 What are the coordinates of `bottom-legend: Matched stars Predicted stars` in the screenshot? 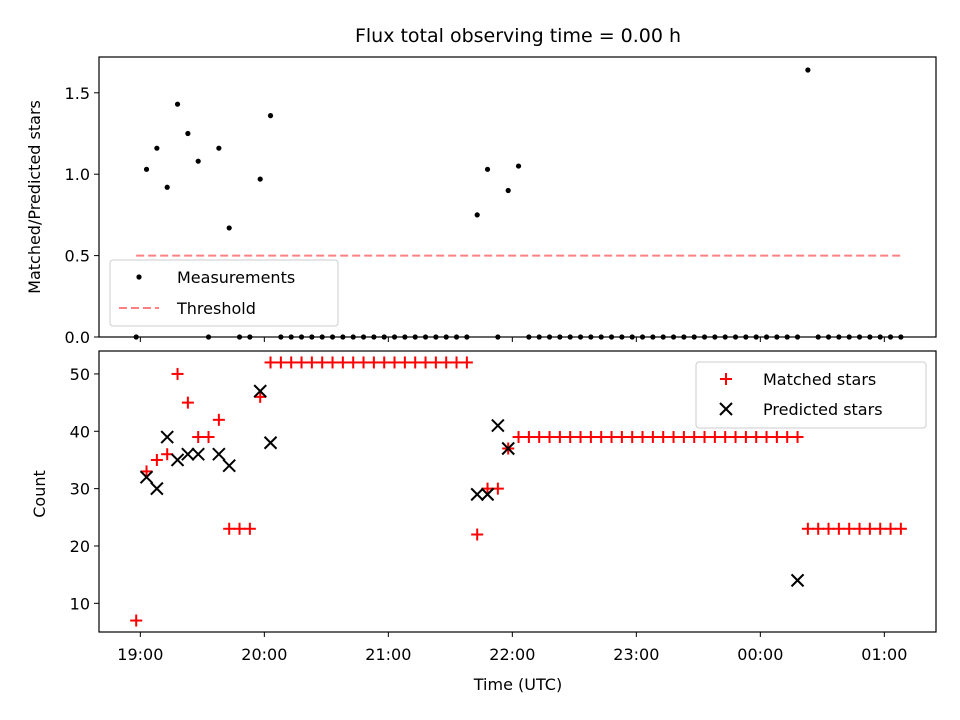 It's located at (811, 395).